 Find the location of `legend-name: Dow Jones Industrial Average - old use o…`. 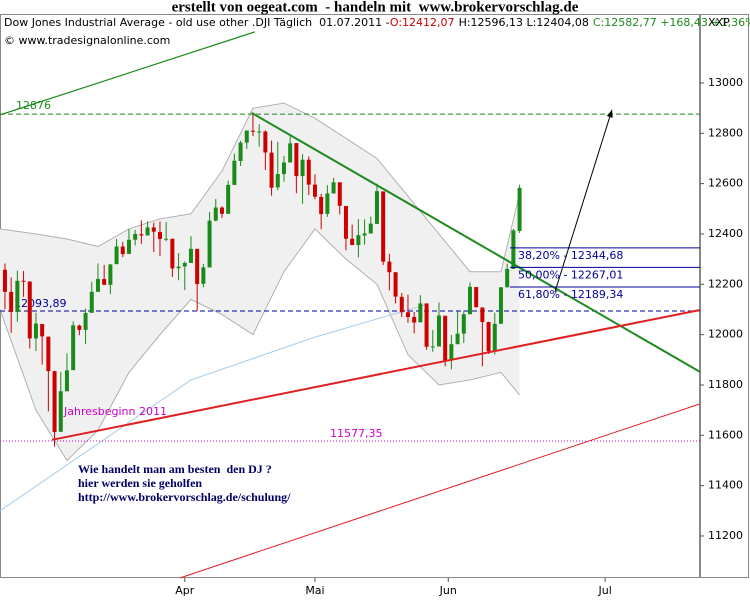

legend-name: Dow Jones Industrial Average - old use o… is located at coordinates (197, 22).